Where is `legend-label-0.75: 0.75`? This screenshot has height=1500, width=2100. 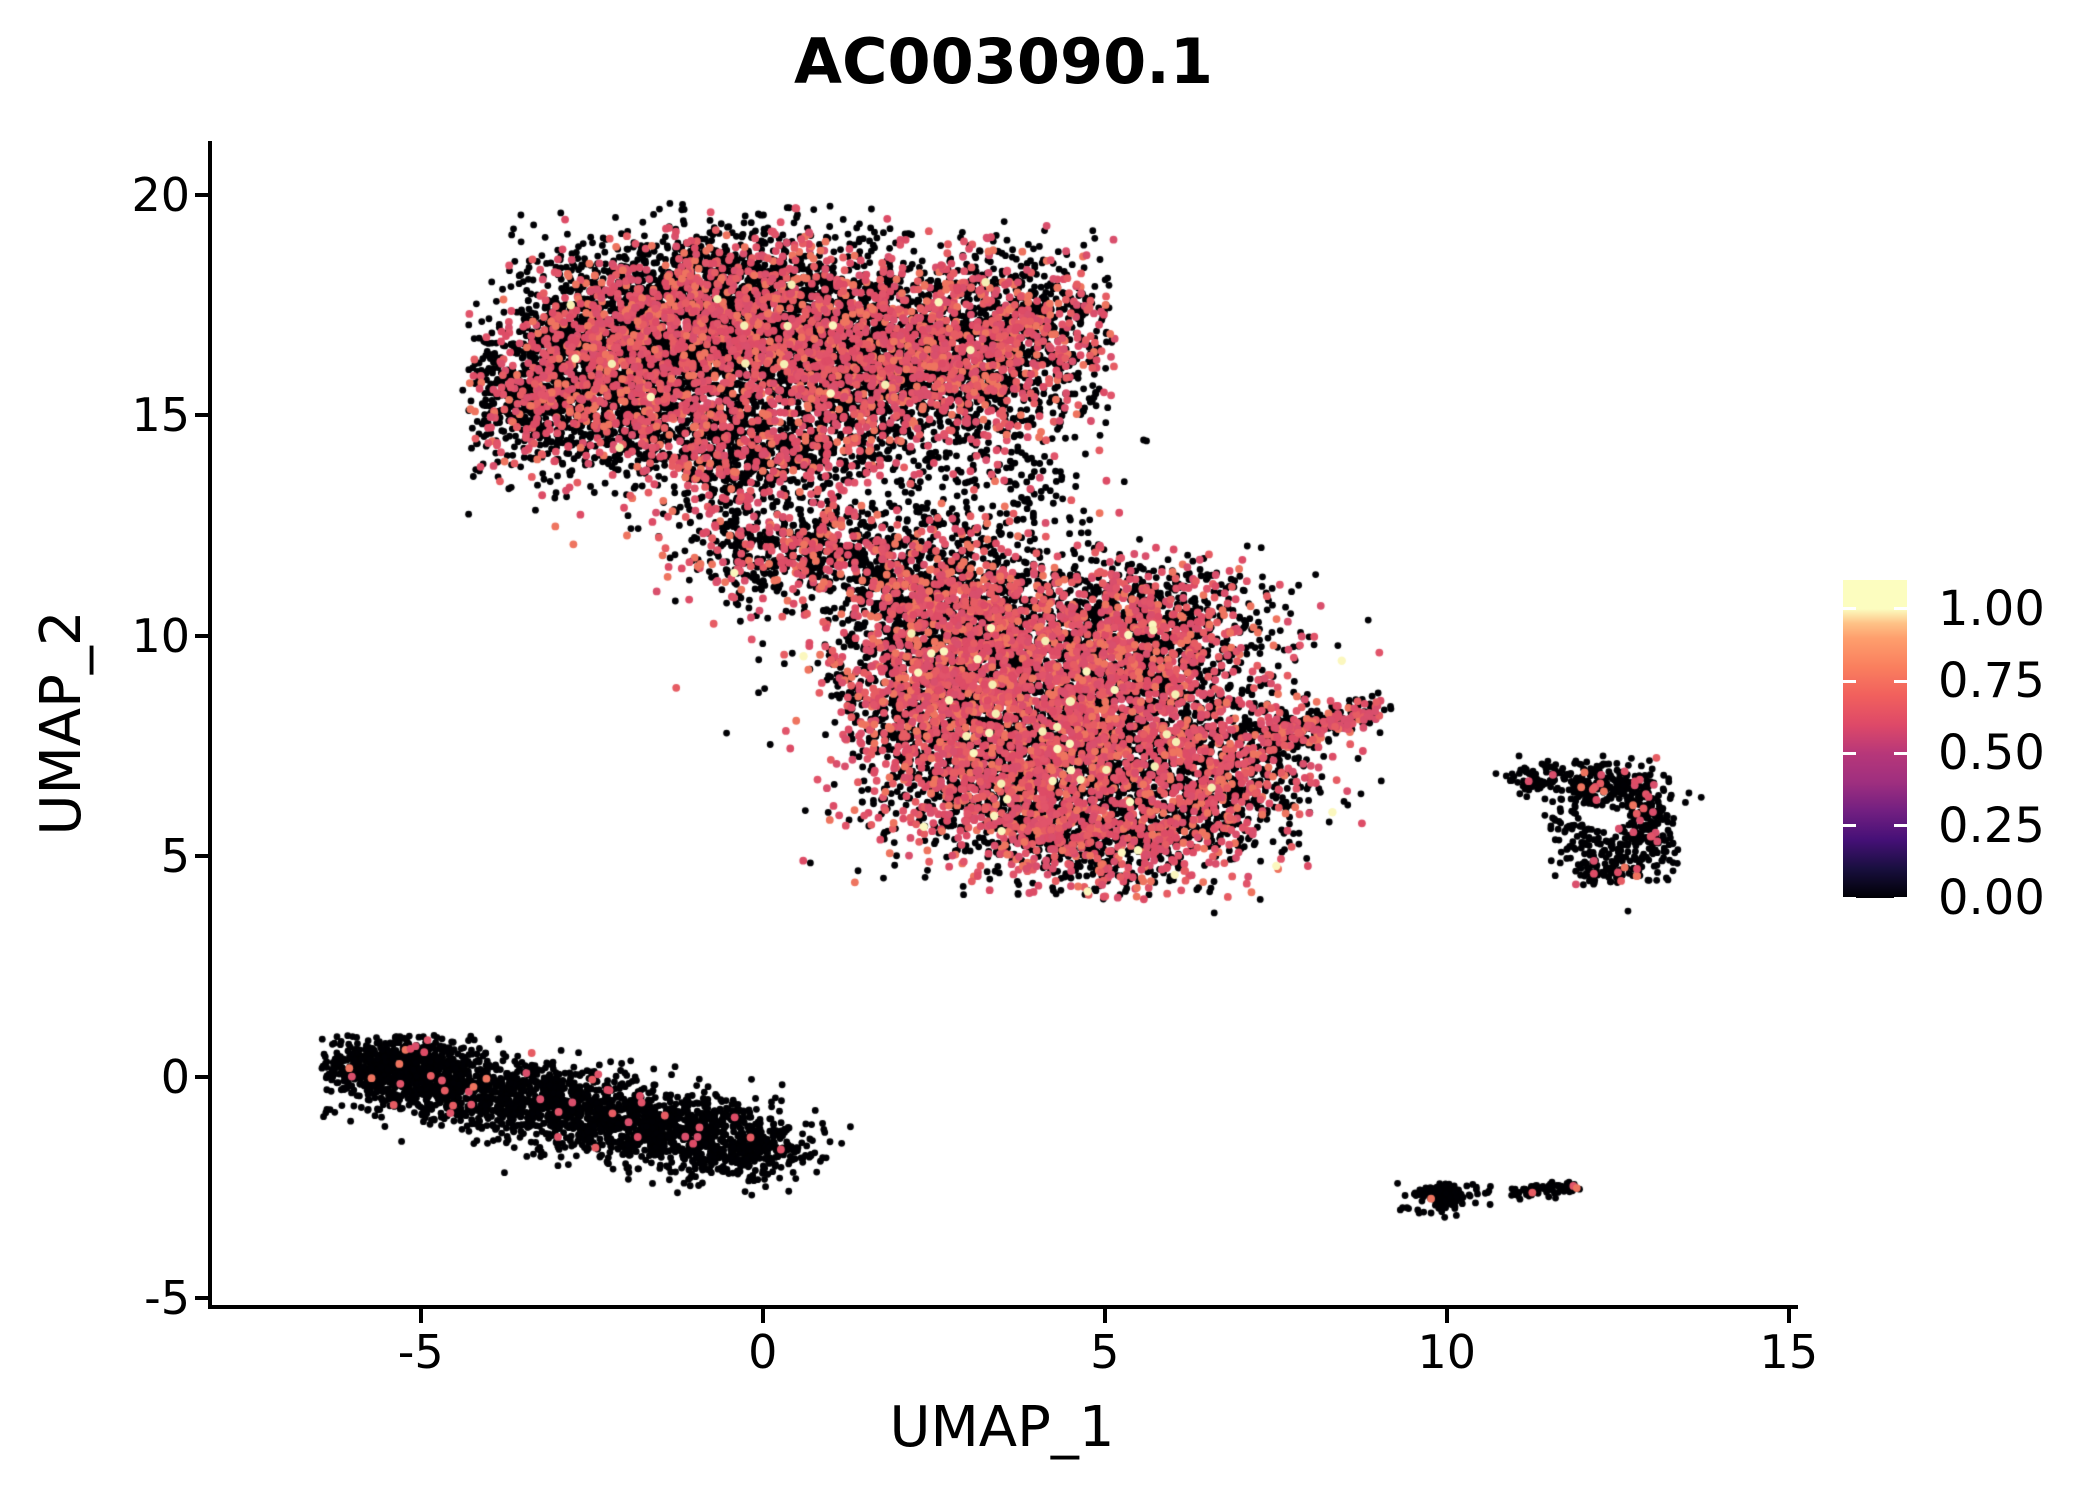
legend-label-0.75: 0.75 is located at coordinates (1991, 681).